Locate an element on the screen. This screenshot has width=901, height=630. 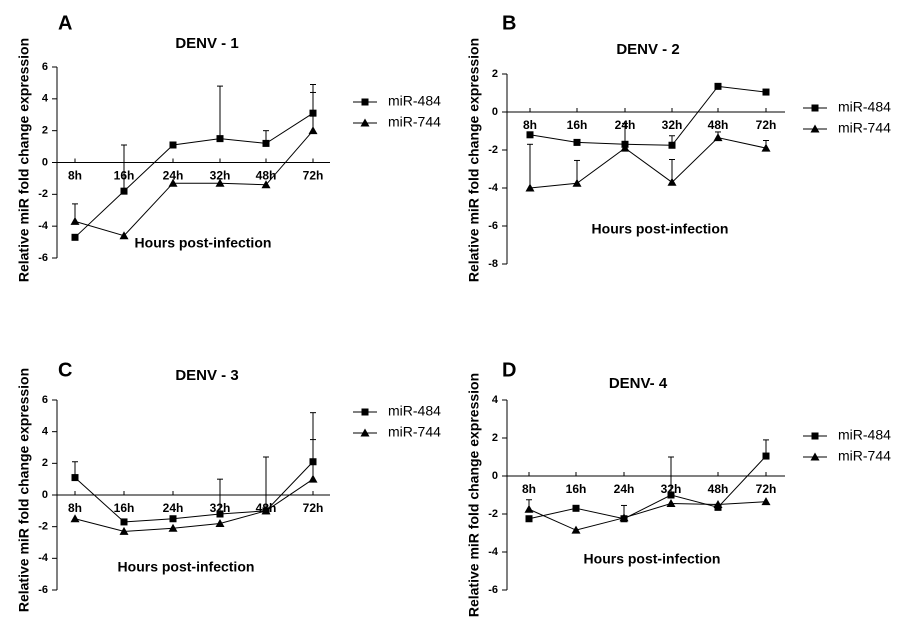
chart-title: DENV- 4 is located at coordinates (638, 383).